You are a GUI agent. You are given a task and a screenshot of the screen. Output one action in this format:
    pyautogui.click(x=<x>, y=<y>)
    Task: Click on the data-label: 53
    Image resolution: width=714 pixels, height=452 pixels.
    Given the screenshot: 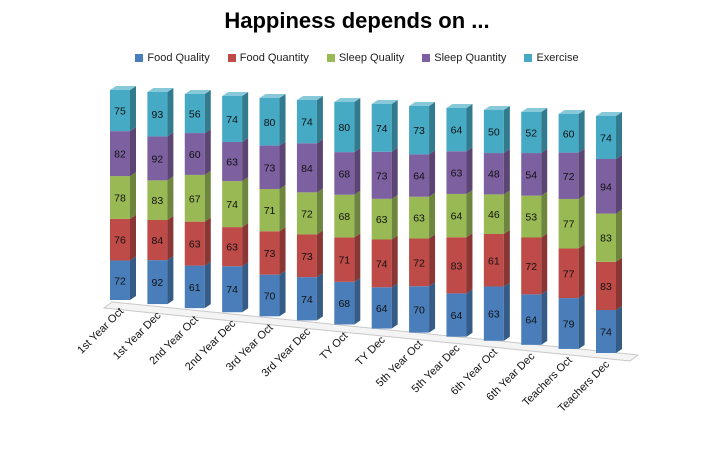 What is the action you would take?
    pyautogui.click(x=531, y=218)
    